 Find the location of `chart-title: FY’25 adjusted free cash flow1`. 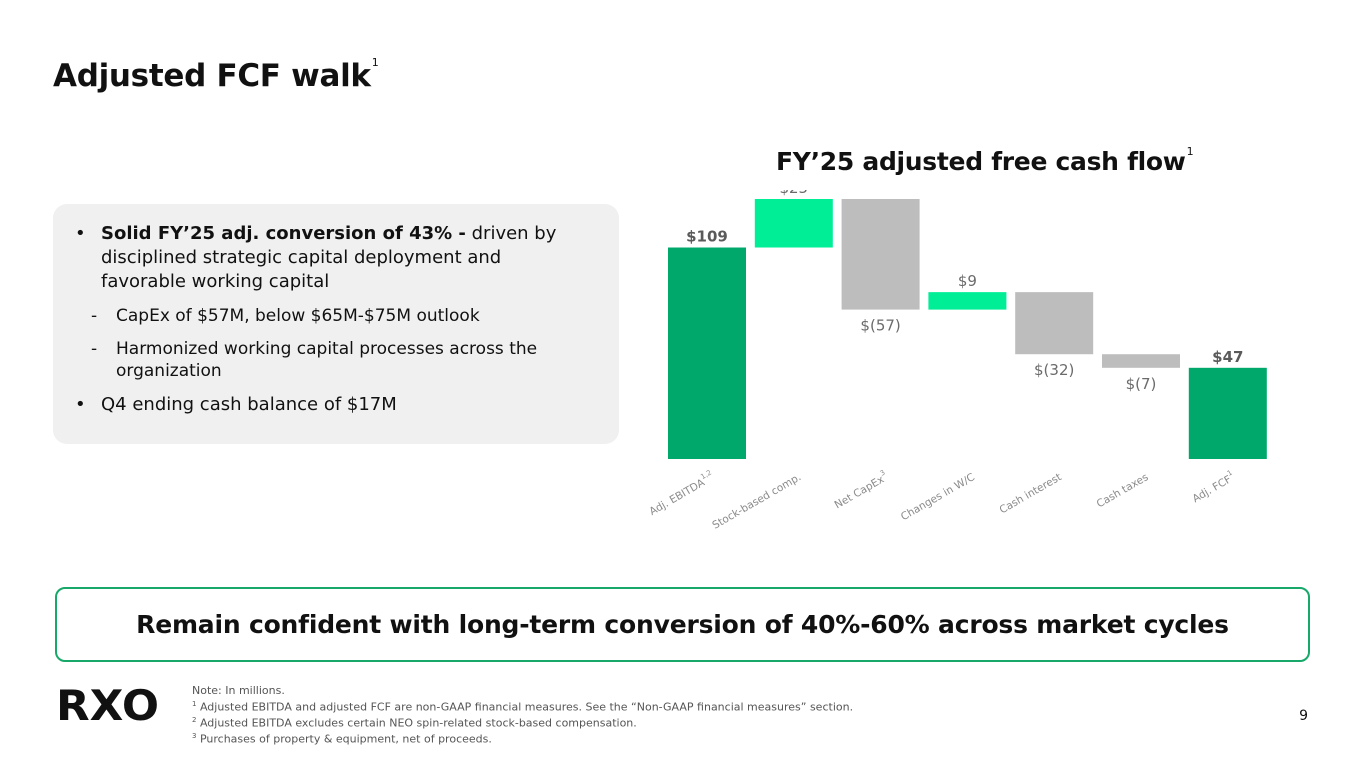

chart-title: FY’25 adjusted free cash flow1 is located at coordinates (985, 160).